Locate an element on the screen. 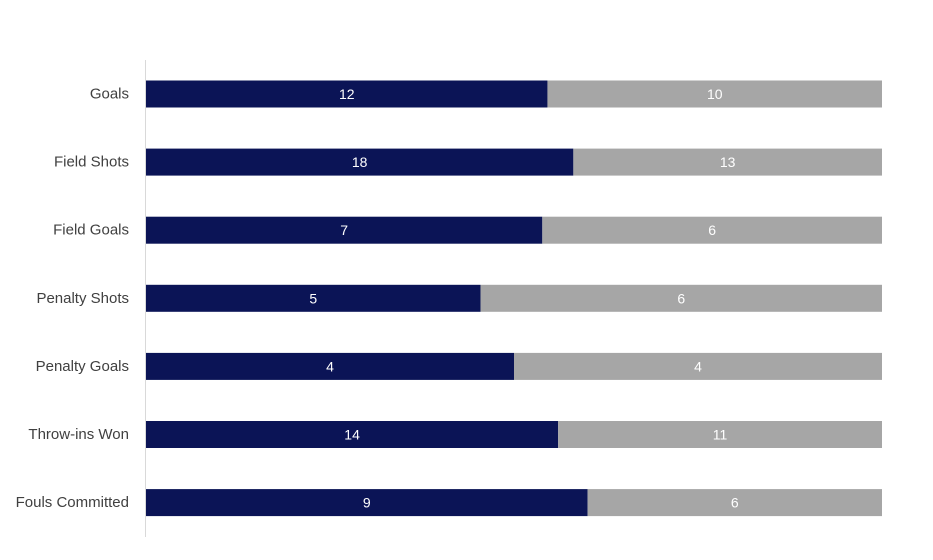  data-label-fouls-committed-series-2: 6 is located at coordinates (735, 503).